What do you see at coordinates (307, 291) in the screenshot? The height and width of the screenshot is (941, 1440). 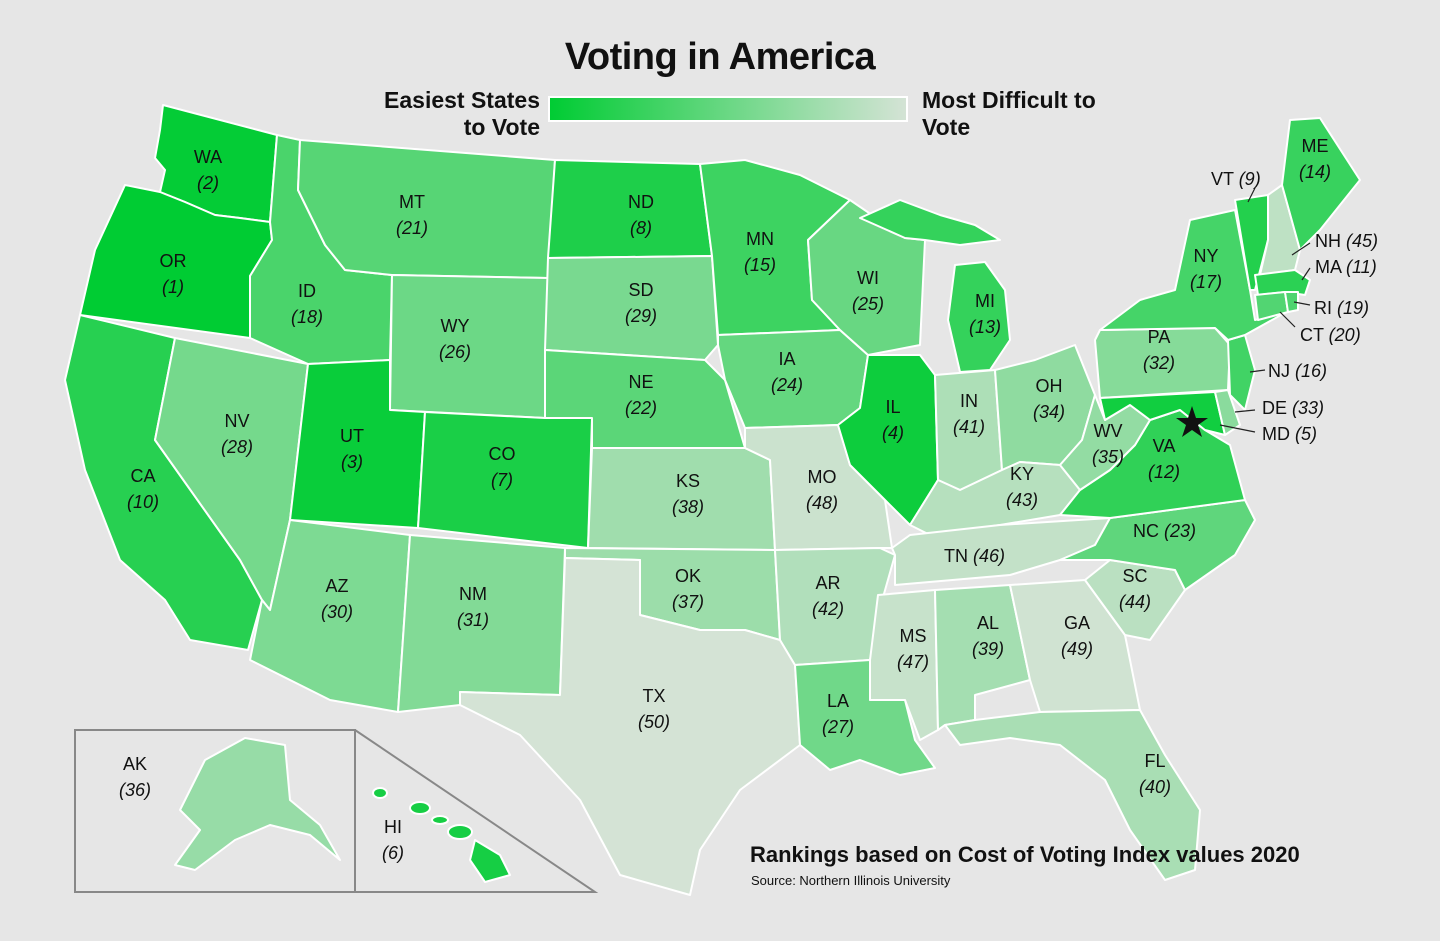 I see `state-label-id: ID` at bounding box center [307, 291].